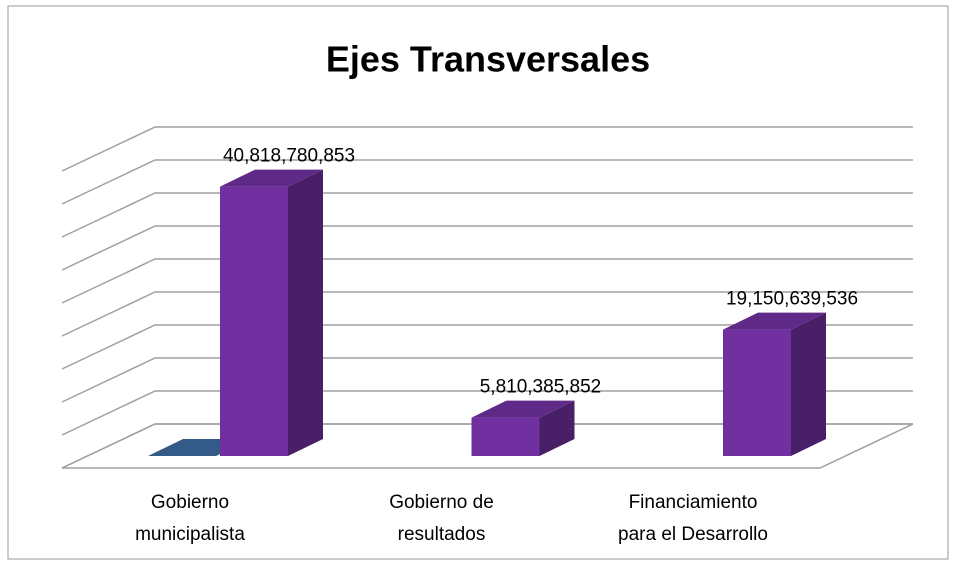 The image size is (956, 565). Describe the element at coordinates (488, 59) in the screenshot. I see `chart-title: Ejes Transversales` at that location.